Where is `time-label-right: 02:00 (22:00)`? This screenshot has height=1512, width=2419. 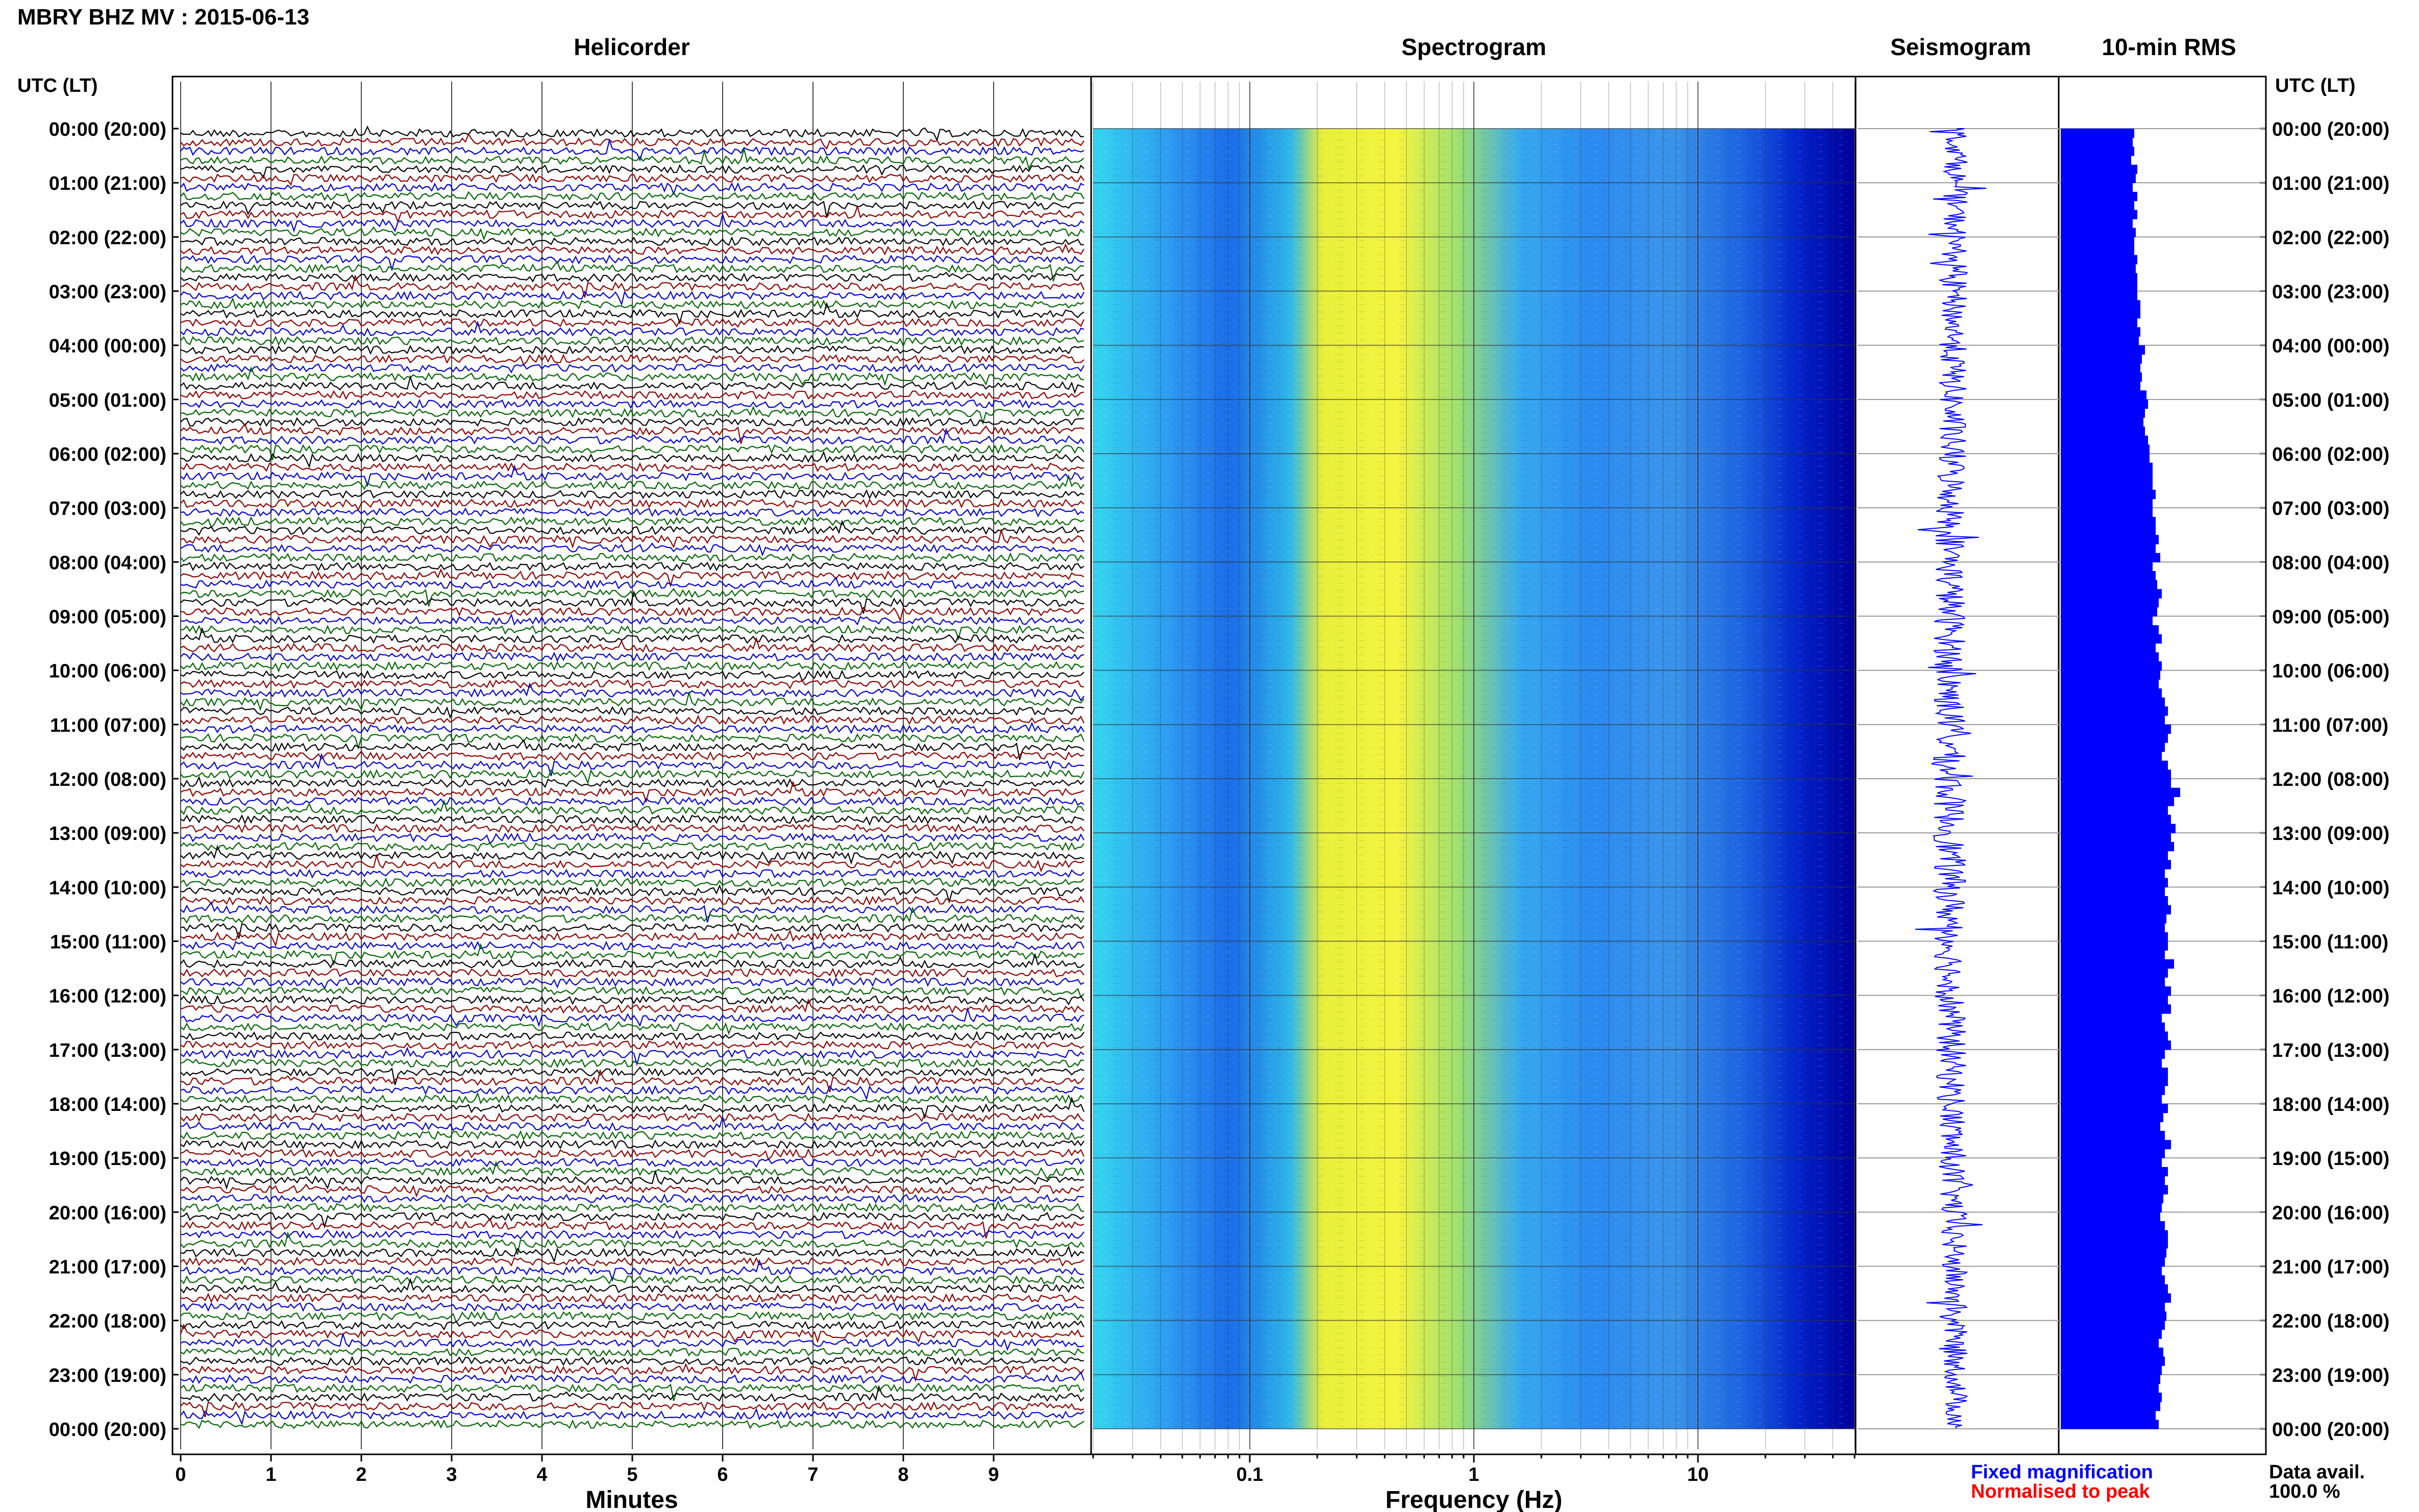
time-label-right: 02:00 (22:00) is located at coordinates (2330, 238).